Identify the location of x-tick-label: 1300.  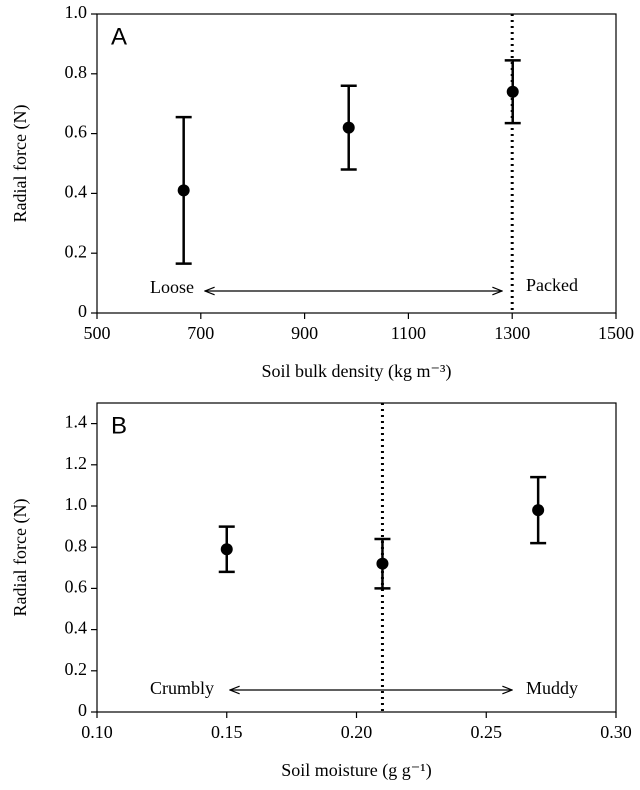
(512, 333).